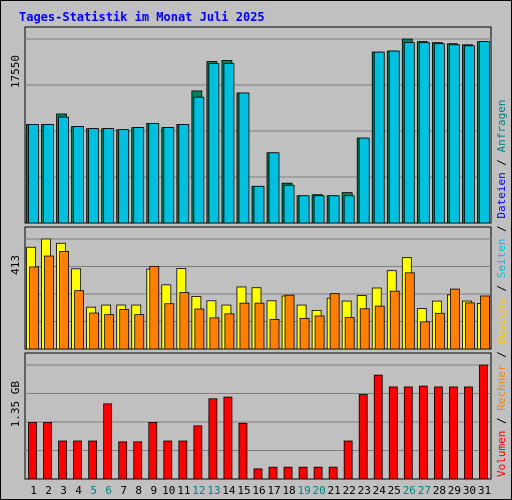 Image resolution: width=512 pixels, height=500 pixels. Describe the element at coordinates (349, 490) in the screenshot. I see `x-tick-label-day-22: 22` at that location.